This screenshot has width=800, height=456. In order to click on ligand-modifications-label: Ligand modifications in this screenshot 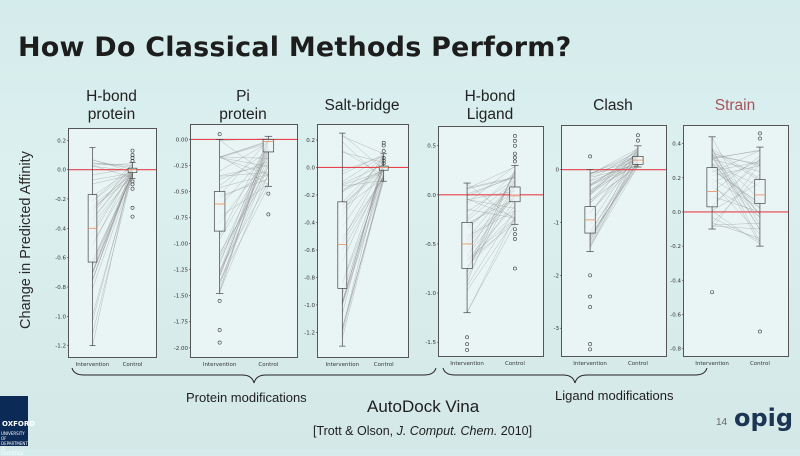, I will do `click(614, 395)`.